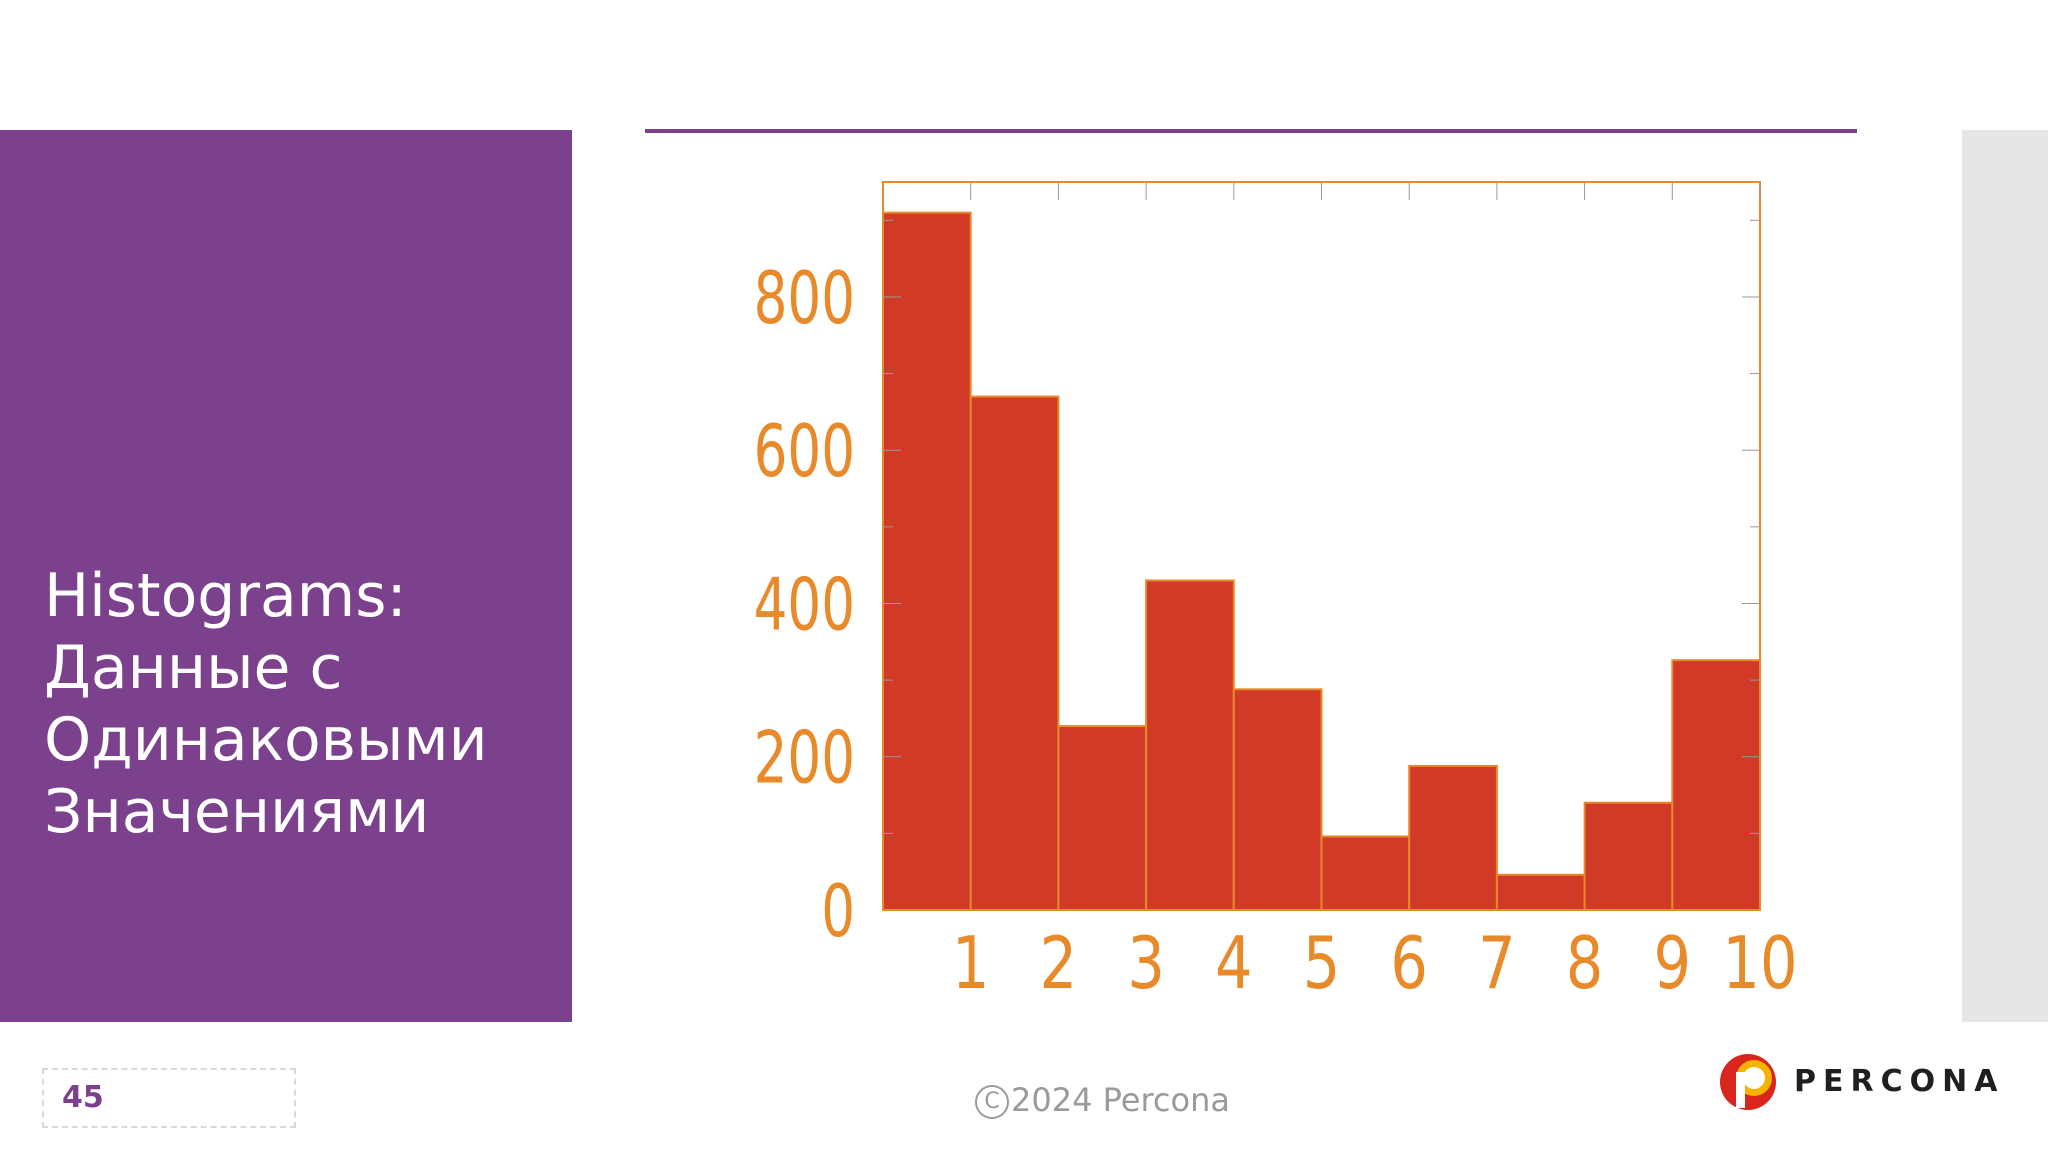  What do you see at coordinates (971, 963) in the screenshot?
I see `x-tick-label: 1` at bounding box center [971, 963].